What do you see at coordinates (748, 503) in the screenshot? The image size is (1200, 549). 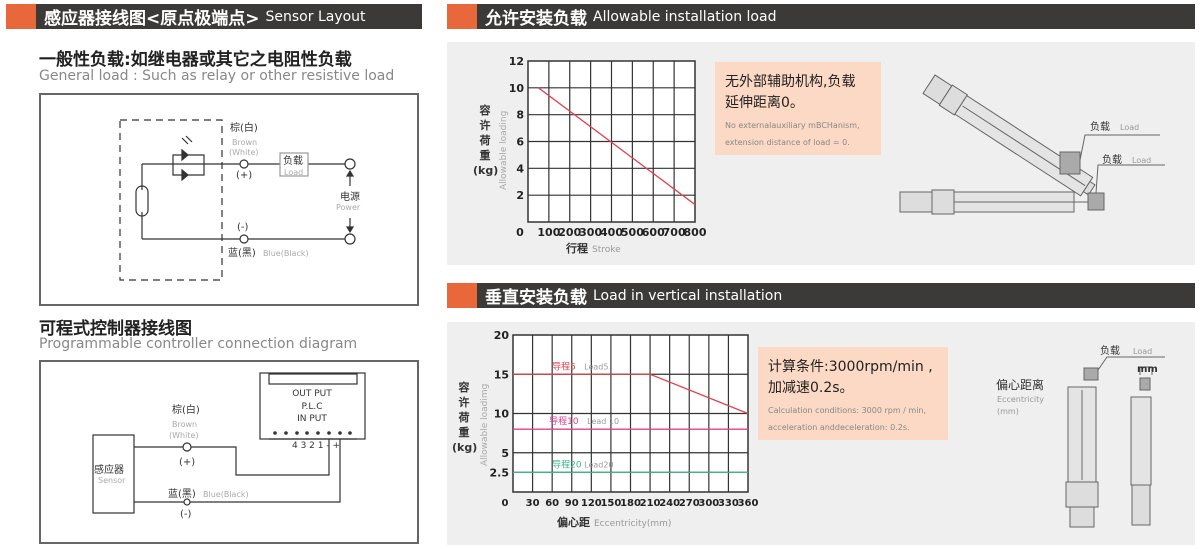 I see `x-tick-label: 360` at bounding box center [748, 503].